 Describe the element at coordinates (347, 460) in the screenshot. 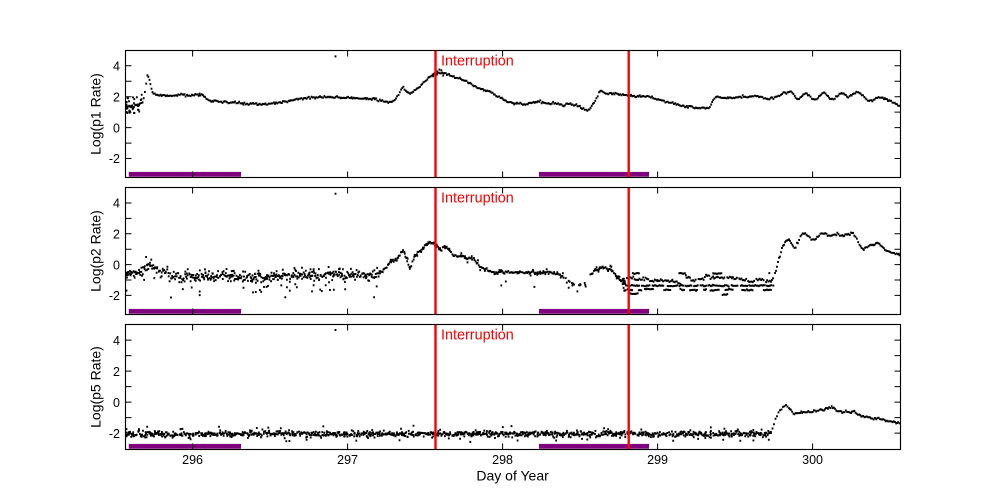

I see `svg-text: 297` at that location.